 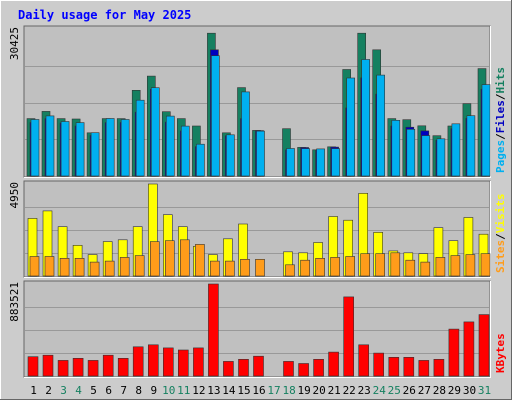 I want to click on x-tick-label-day-9: 9, so click(x=153, y=390).